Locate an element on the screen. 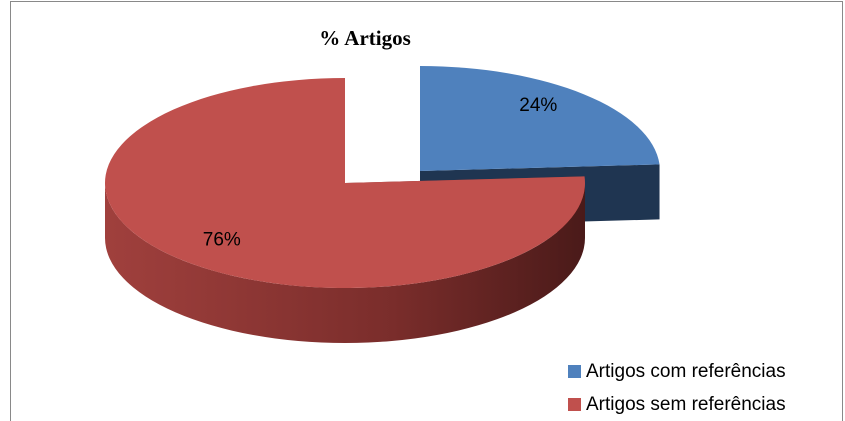 This screenshot has height=421, width=845. slice is located at coordinates (540, 118).